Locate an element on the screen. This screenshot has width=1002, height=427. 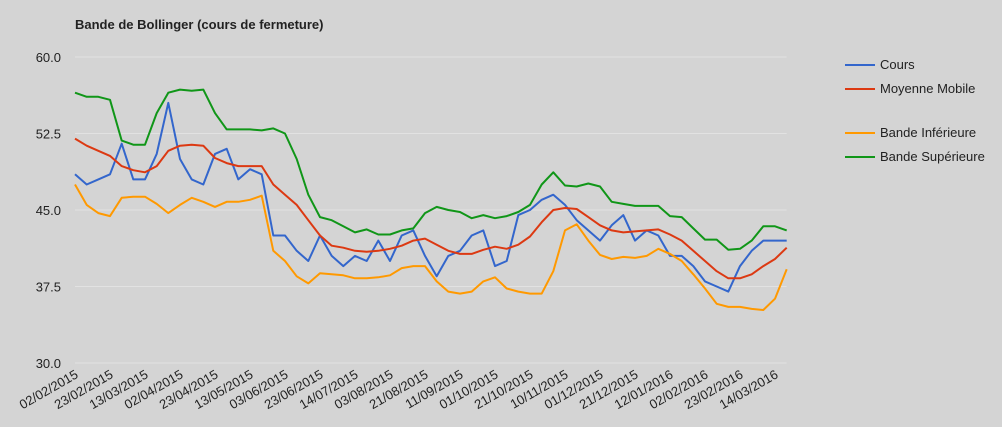
legend-label: Bande Inférieure is located at coordinates (928, 132).